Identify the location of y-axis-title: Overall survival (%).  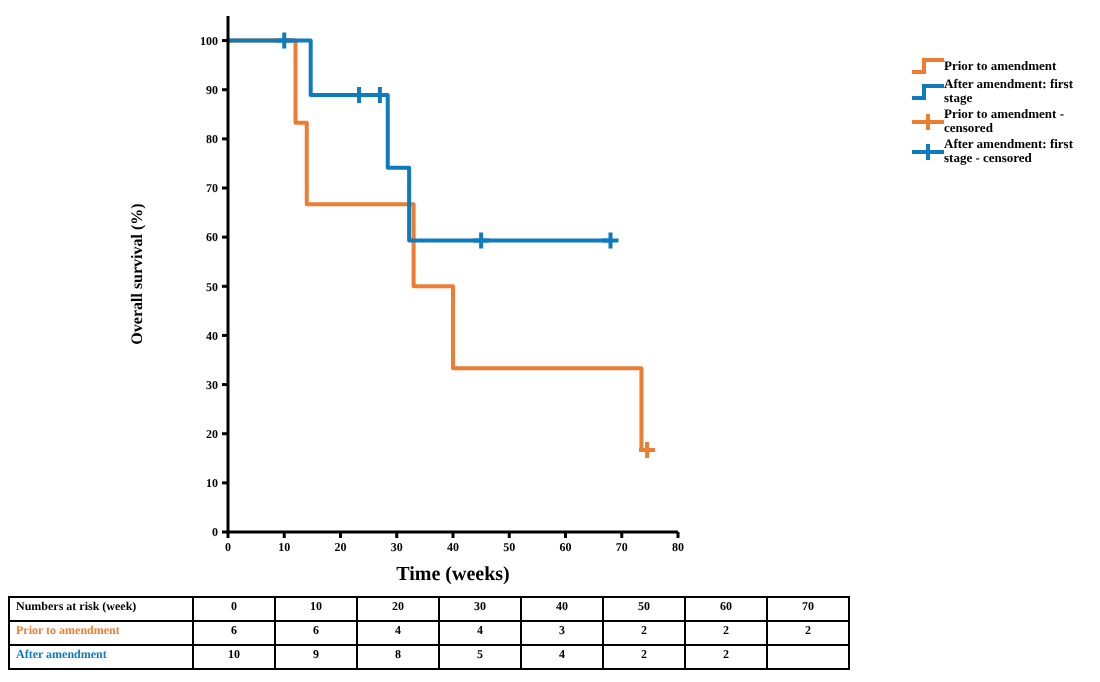
(136, 273).